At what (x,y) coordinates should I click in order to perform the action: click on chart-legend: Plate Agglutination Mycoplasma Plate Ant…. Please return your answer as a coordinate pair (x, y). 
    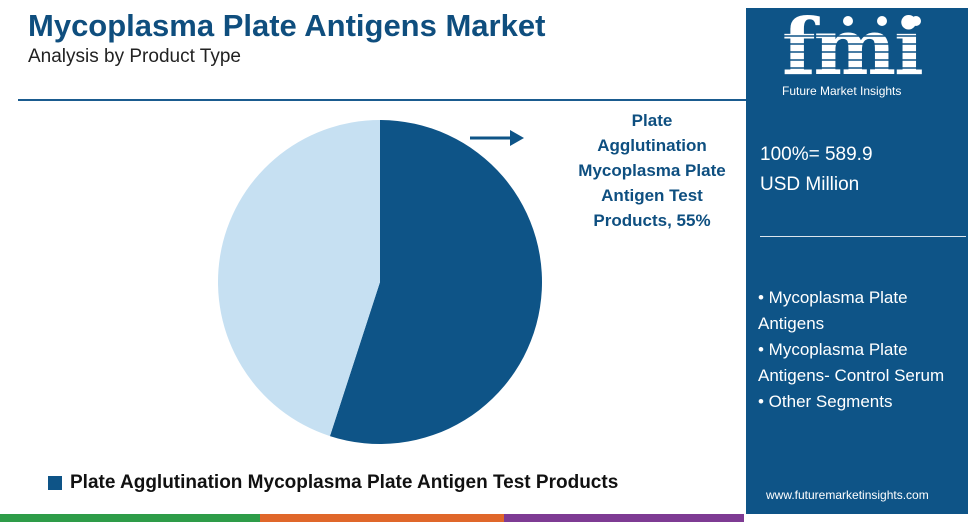
    Looking at the image, I should click on (333, 483).